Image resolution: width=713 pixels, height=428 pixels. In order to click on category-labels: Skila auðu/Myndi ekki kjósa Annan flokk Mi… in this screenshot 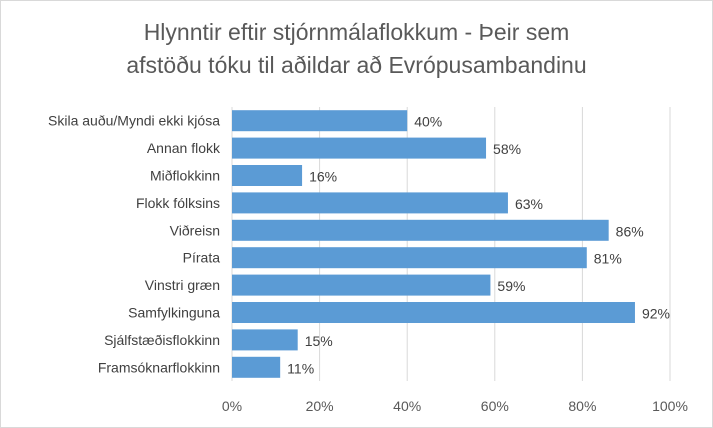, I will do `click(134, 244)`.